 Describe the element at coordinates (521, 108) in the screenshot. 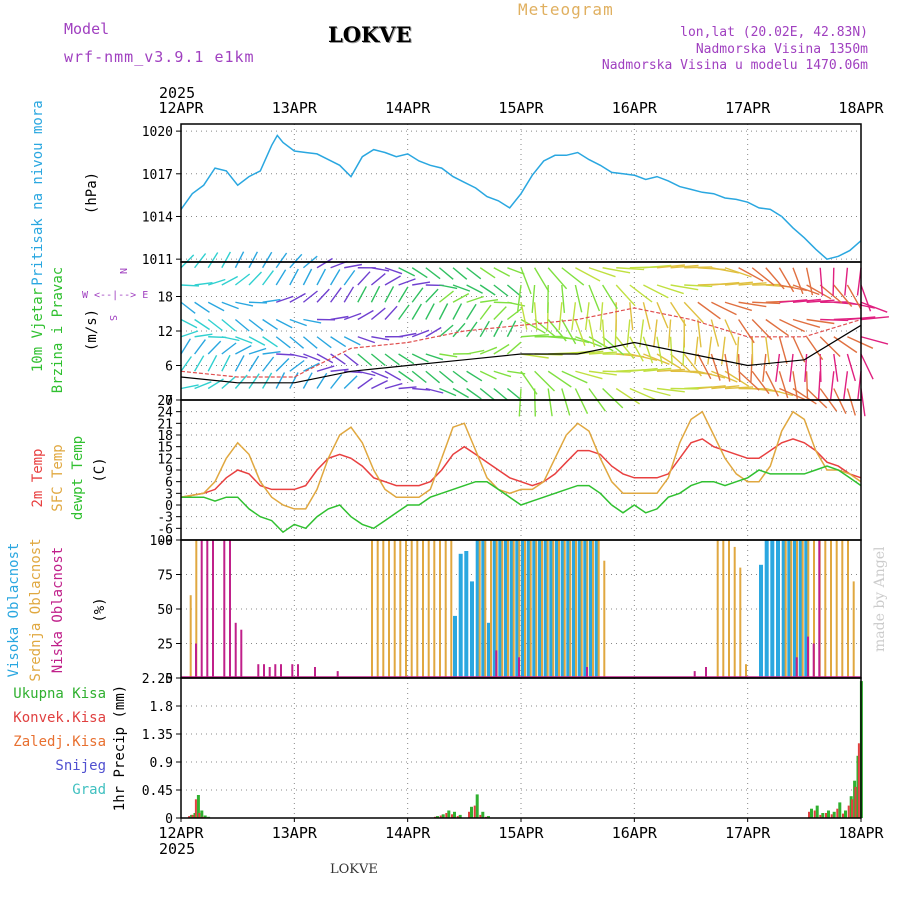

I see `xtick-top-3: 15APR` at that location.